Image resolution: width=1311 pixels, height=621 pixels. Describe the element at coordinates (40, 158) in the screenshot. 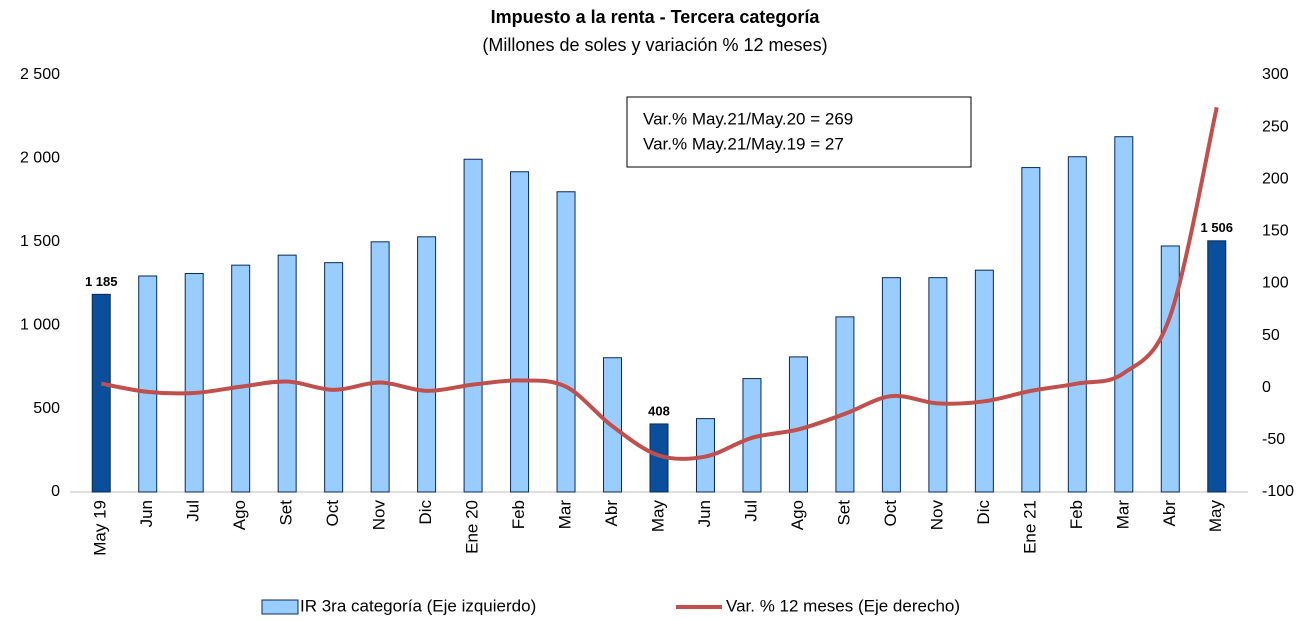

I see `y-tick-label: 2 000` at that location.